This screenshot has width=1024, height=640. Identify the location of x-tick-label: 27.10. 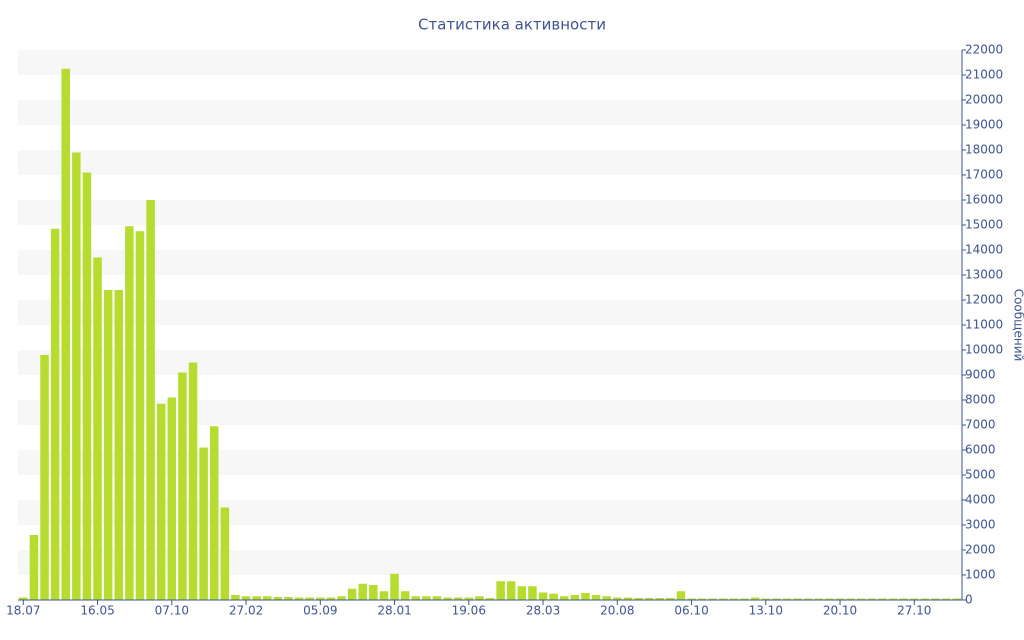
(914, 611).